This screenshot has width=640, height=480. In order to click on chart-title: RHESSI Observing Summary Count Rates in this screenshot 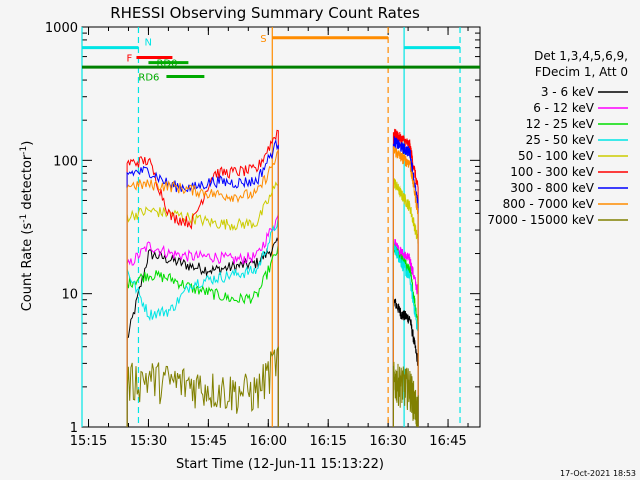, I will do `click(265, 13)`.